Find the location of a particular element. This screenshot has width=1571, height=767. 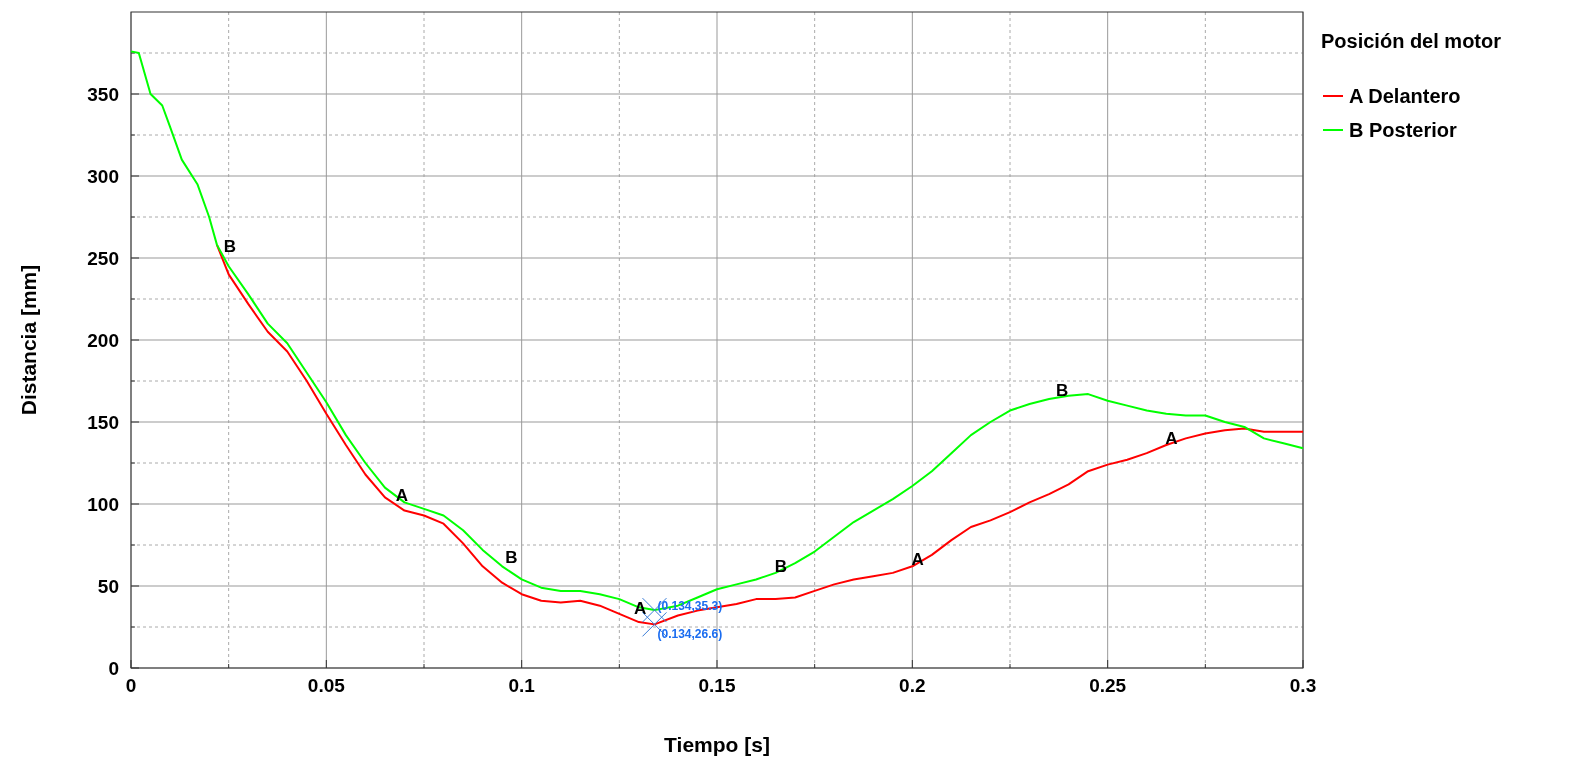

y-tick-label: 50 is located at coordinates (108, 586).